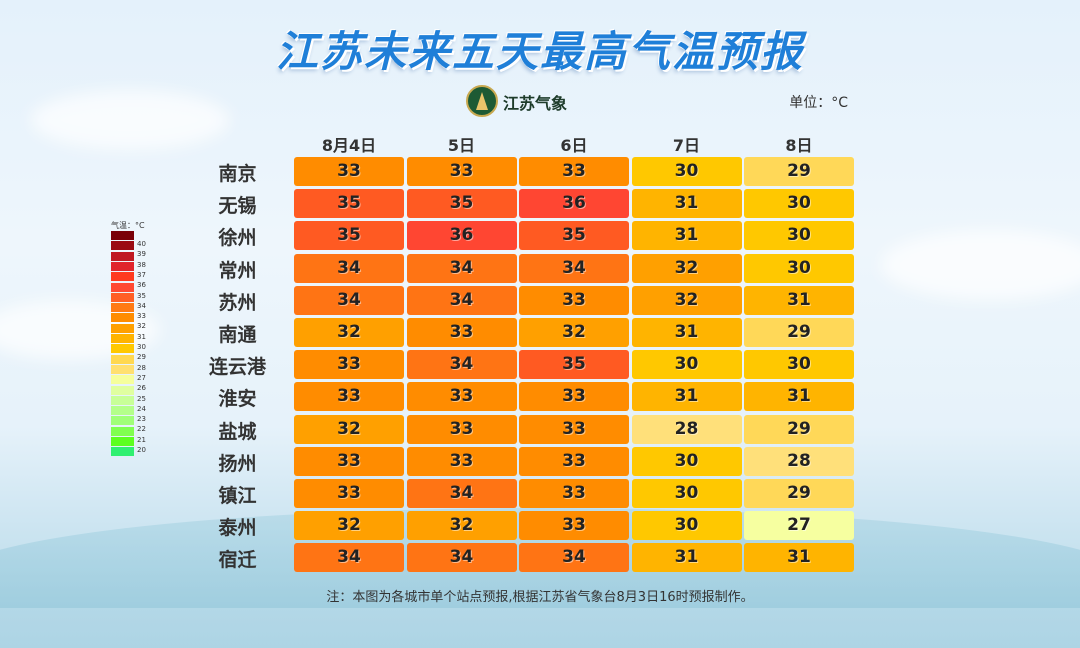  Describe the element at coordinates (141, 316) in the screenshot. I see `legend-label: 33` at that location.